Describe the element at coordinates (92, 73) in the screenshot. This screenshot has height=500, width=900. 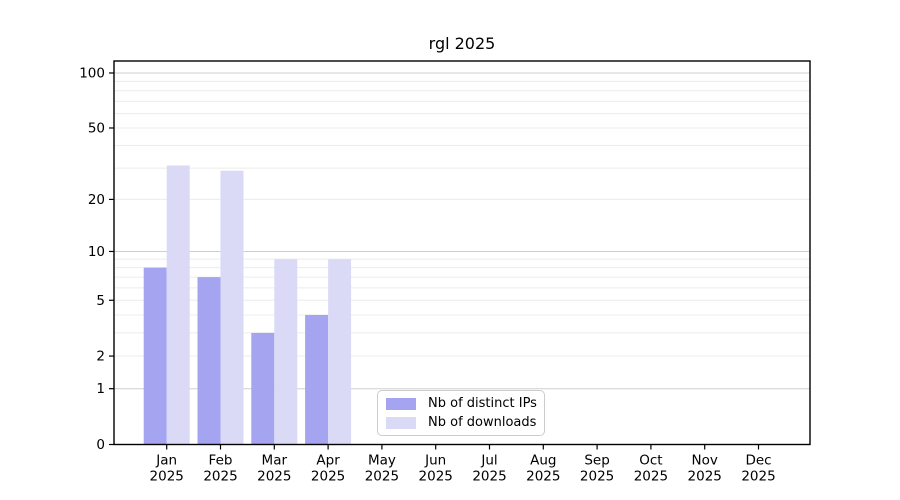
I see `y-tick-label: 100` at that location.